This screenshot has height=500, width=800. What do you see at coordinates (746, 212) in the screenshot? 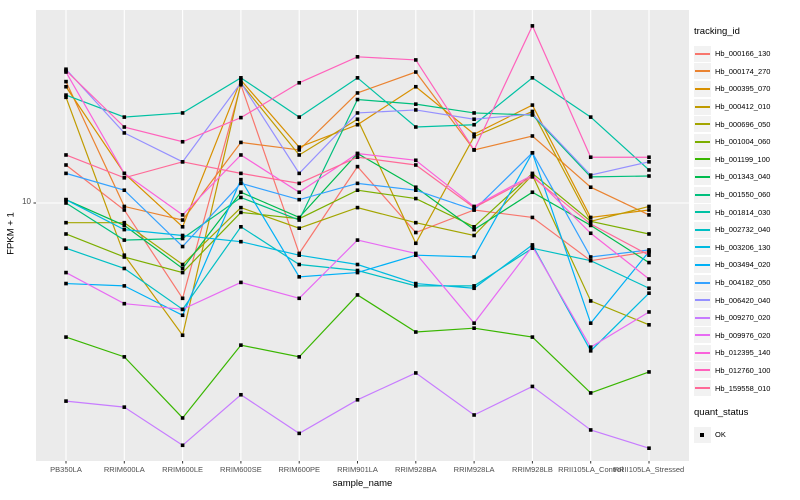
I see `legend-item-Hb_001814_030: Hb_001814_030` at bounding box center [746, 212].